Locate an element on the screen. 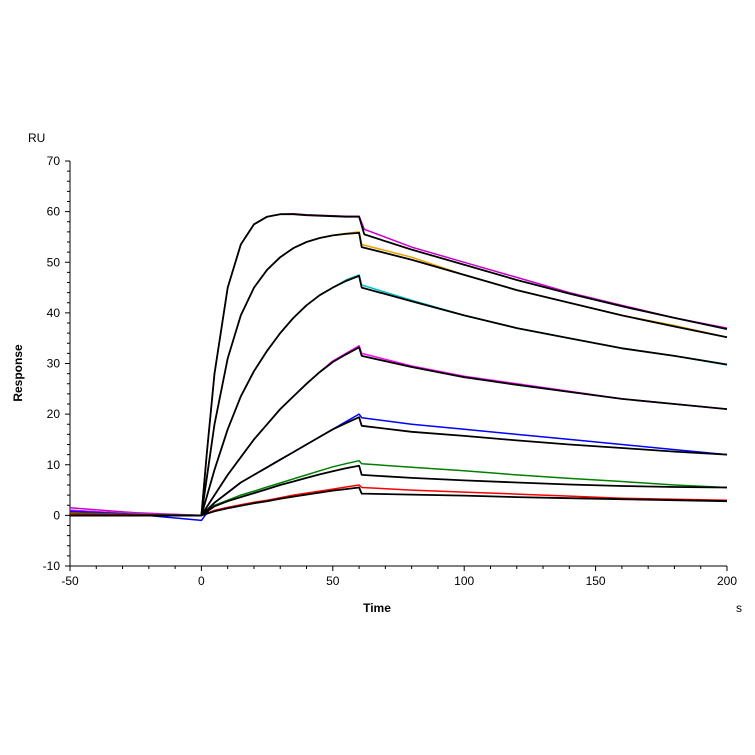 The width and height of the screenshot is (755, 755). x-tick-label: 0 is located at coordinates (201, 581).